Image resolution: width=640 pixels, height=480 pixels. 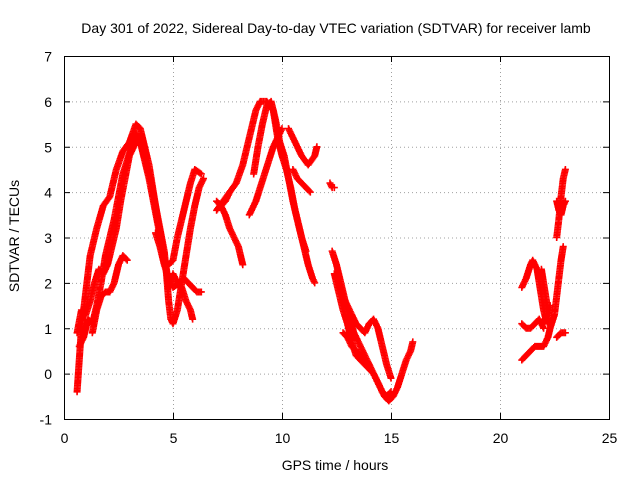 What do you see at coordinates (339, 438) in the screenshot?
I see `x-tick-labels: 0 5 10 15 20 25` at bounding box center [339, 438].